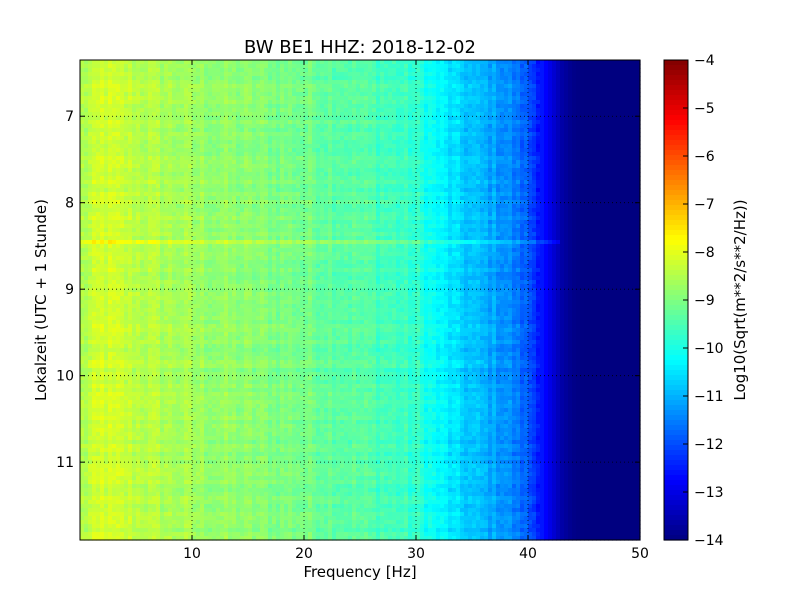  Describe the element at coordinates (709, 541) in the screenshot. I see `colorbar-tick-label: −14` at that location.